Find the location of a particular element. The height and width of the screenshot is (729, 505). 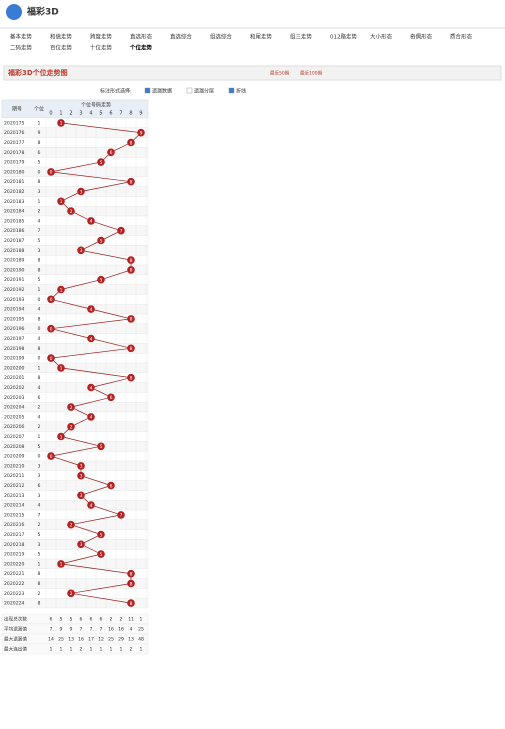

nav-link: 组三走势 is located at coordinates (301, 37).